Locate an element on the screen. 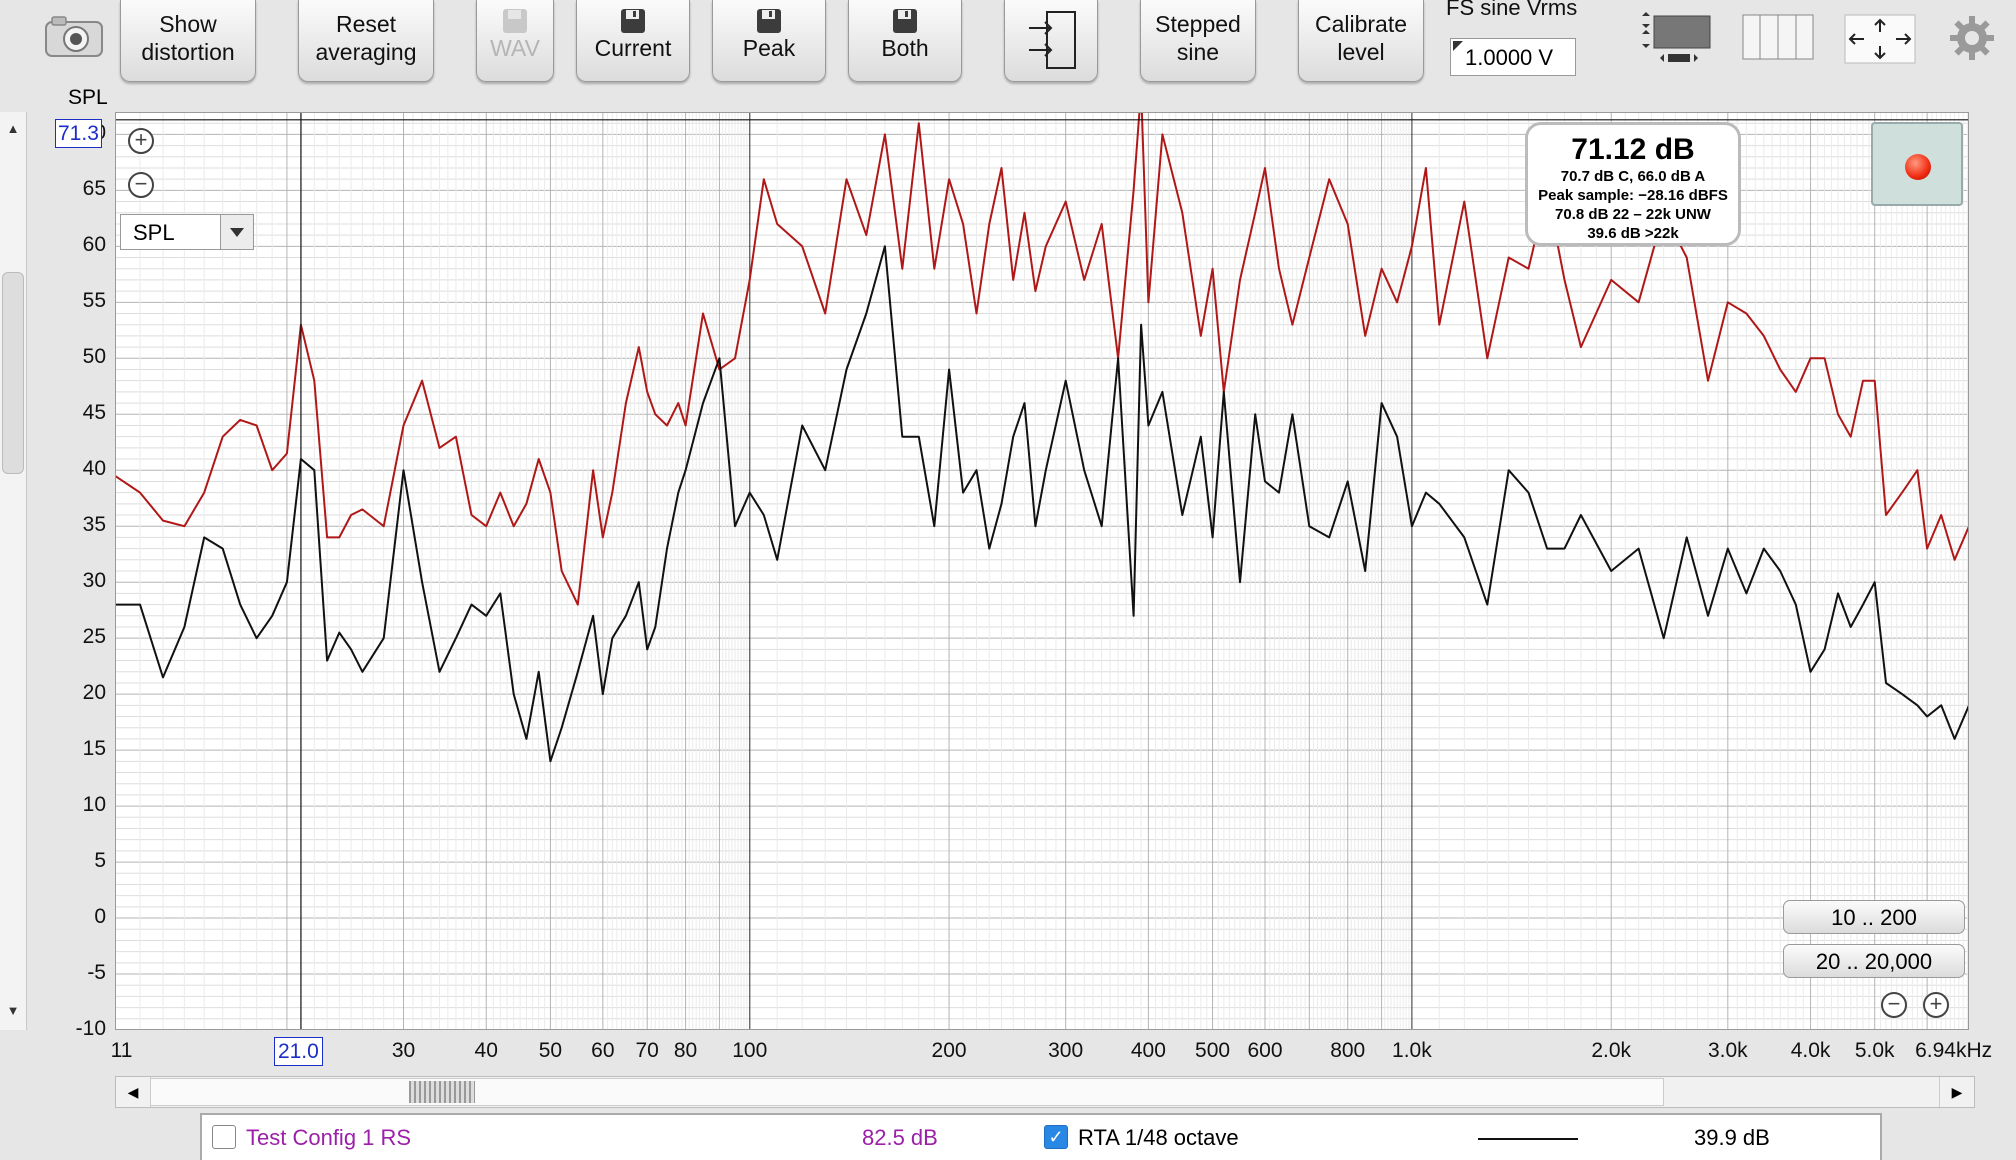  reset-averaging-button: Reset averaging is located at coordinates (366, 41).